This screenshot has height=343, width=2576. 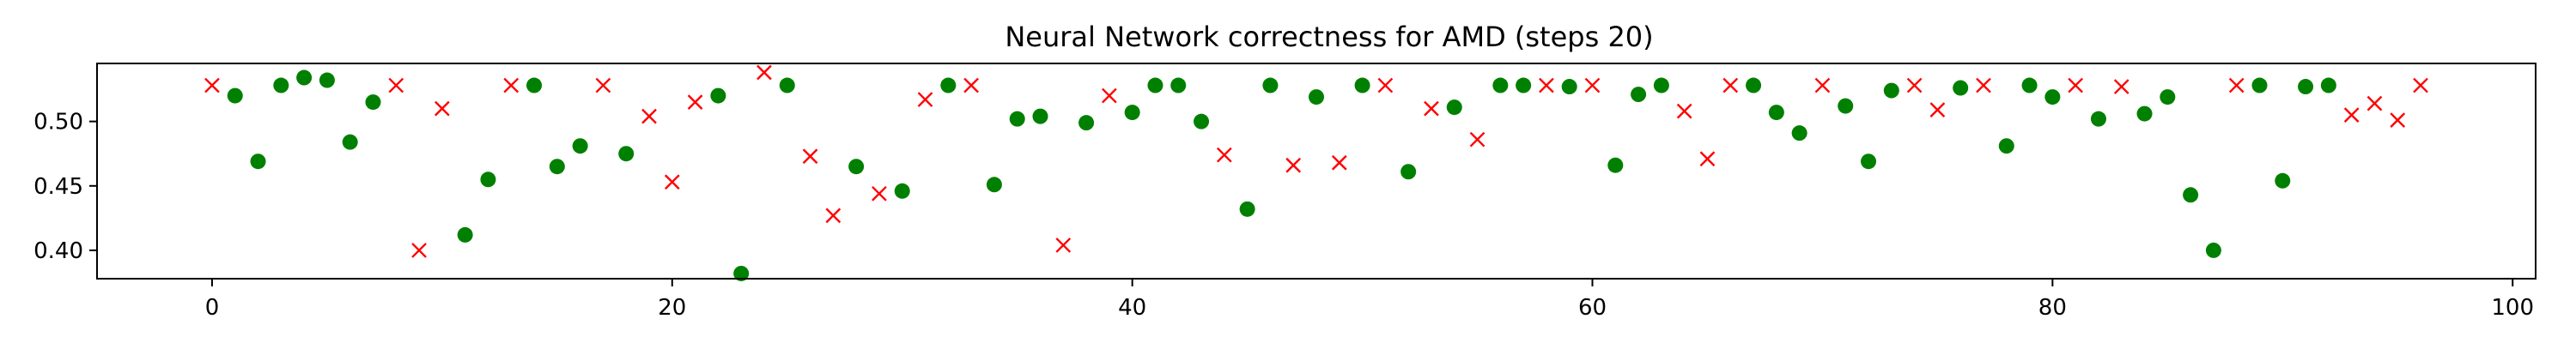 I want to click on x-tick-label: 20, so click(x=672, y=308).